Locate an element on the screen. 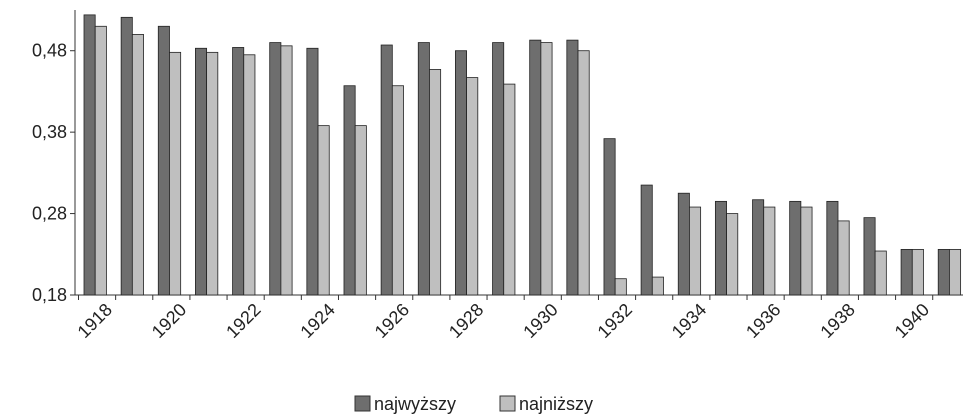 This screenshot has width=963, height=417. x-tick-label: 1940 is located at coordinates (912, 321).